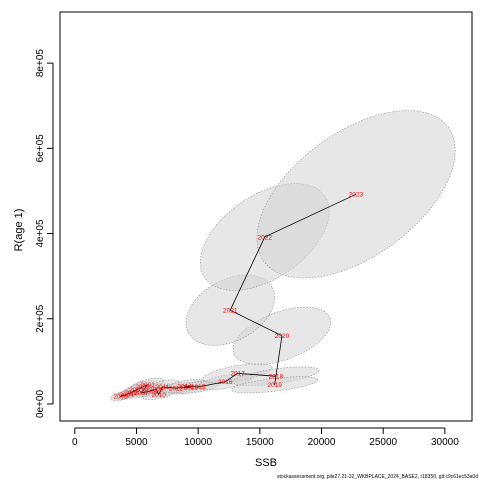  What do you see at coordinates (260, 442) in the screenshot?
I see `x-tick-label: 15000` at bounding box center [260, 442].